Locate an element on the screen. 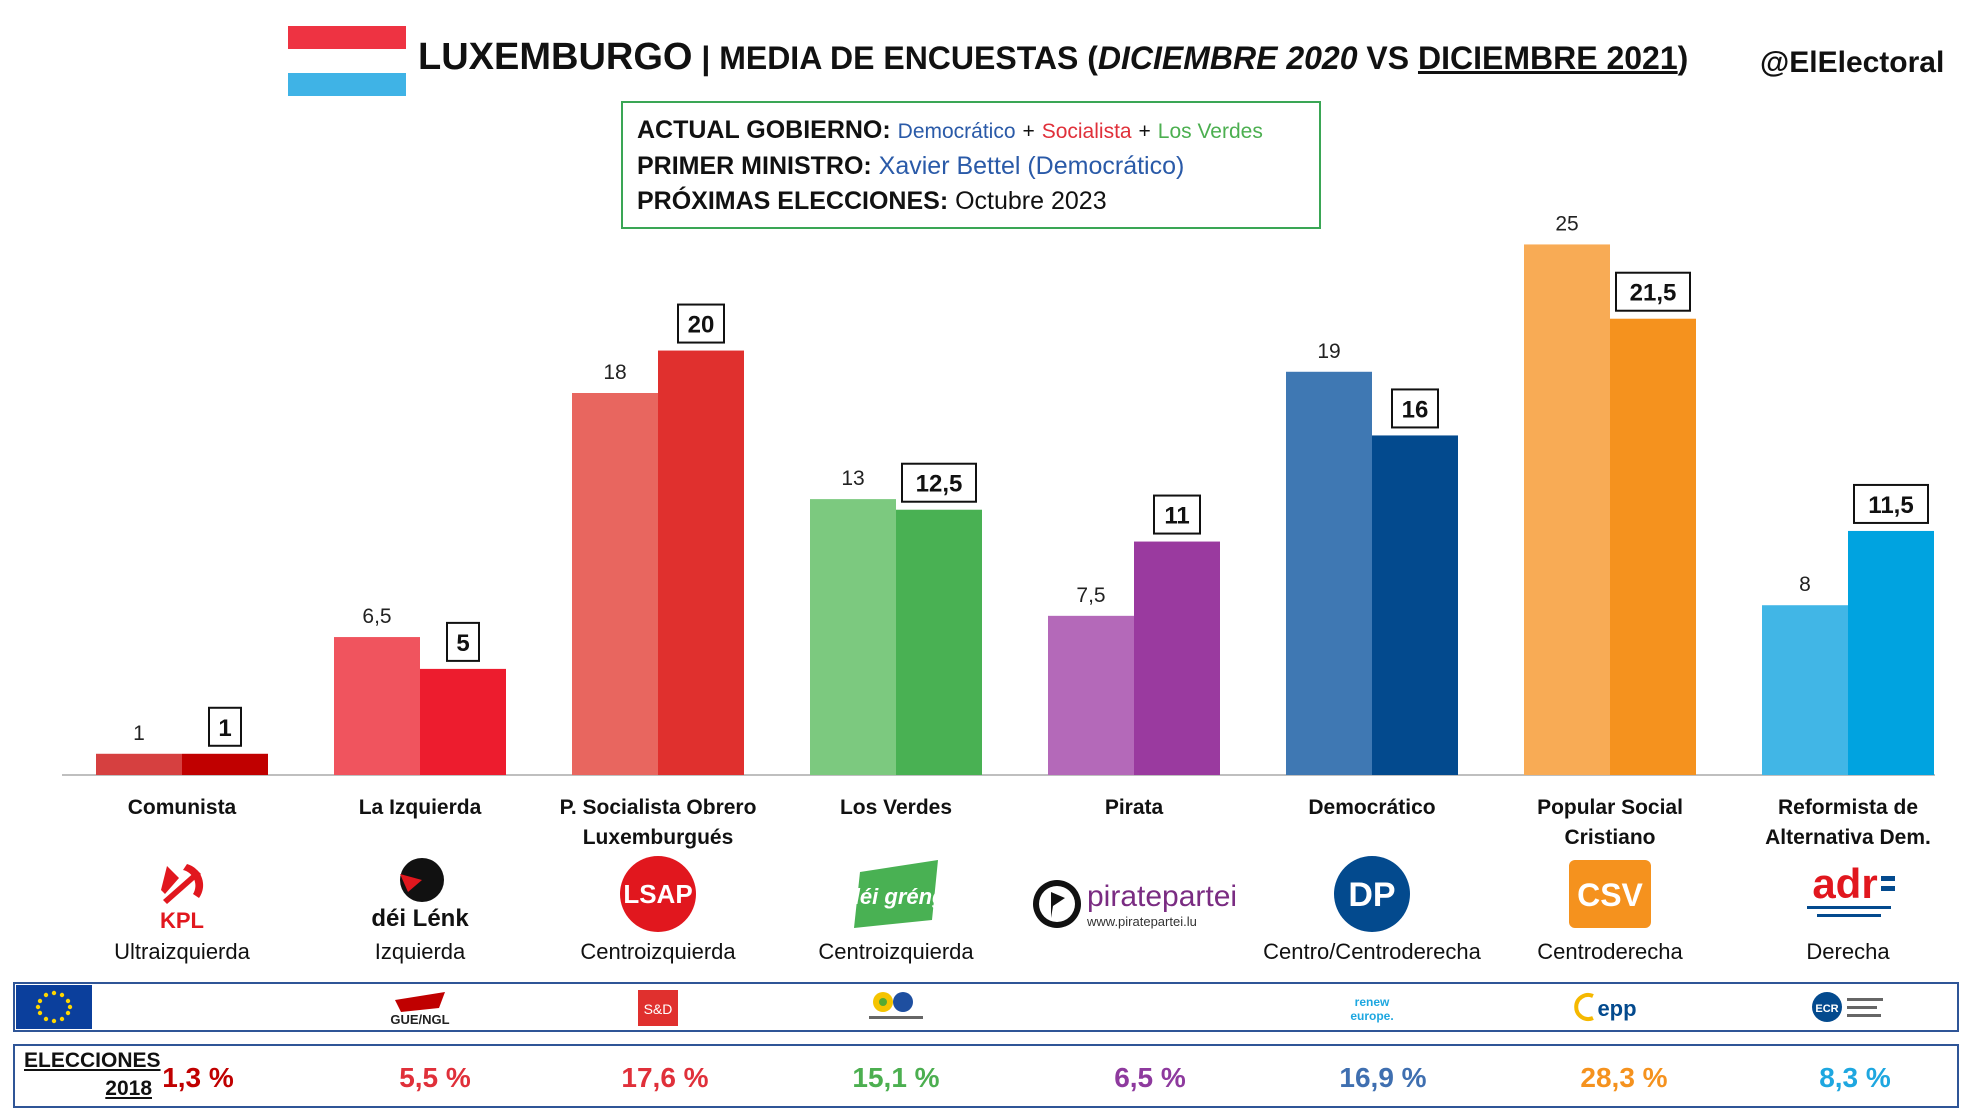 Image resolution: width=1984 pixels, height=1118 pixels. election-2018-result: 17,6 % is located at coordinates (665, 1077).